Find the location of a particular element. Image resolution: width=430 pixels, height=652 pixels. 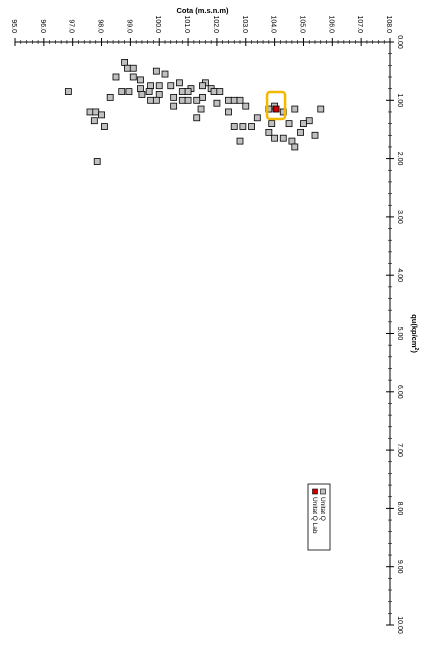

qu-axis-title-sup: 2 is located at coordinates (416, 349).